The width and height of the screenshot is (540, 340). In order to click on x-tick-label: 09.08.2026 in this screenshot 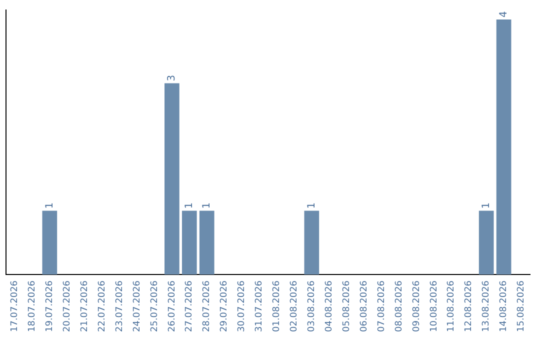, I will do `click(417, 306)`.